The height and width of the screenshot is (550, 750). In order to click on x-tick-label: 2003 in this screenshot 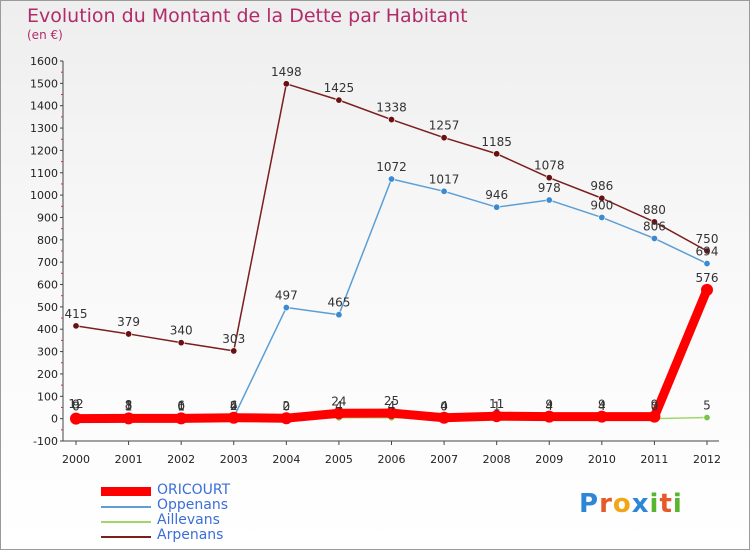, I will do `click(234, 459)`.